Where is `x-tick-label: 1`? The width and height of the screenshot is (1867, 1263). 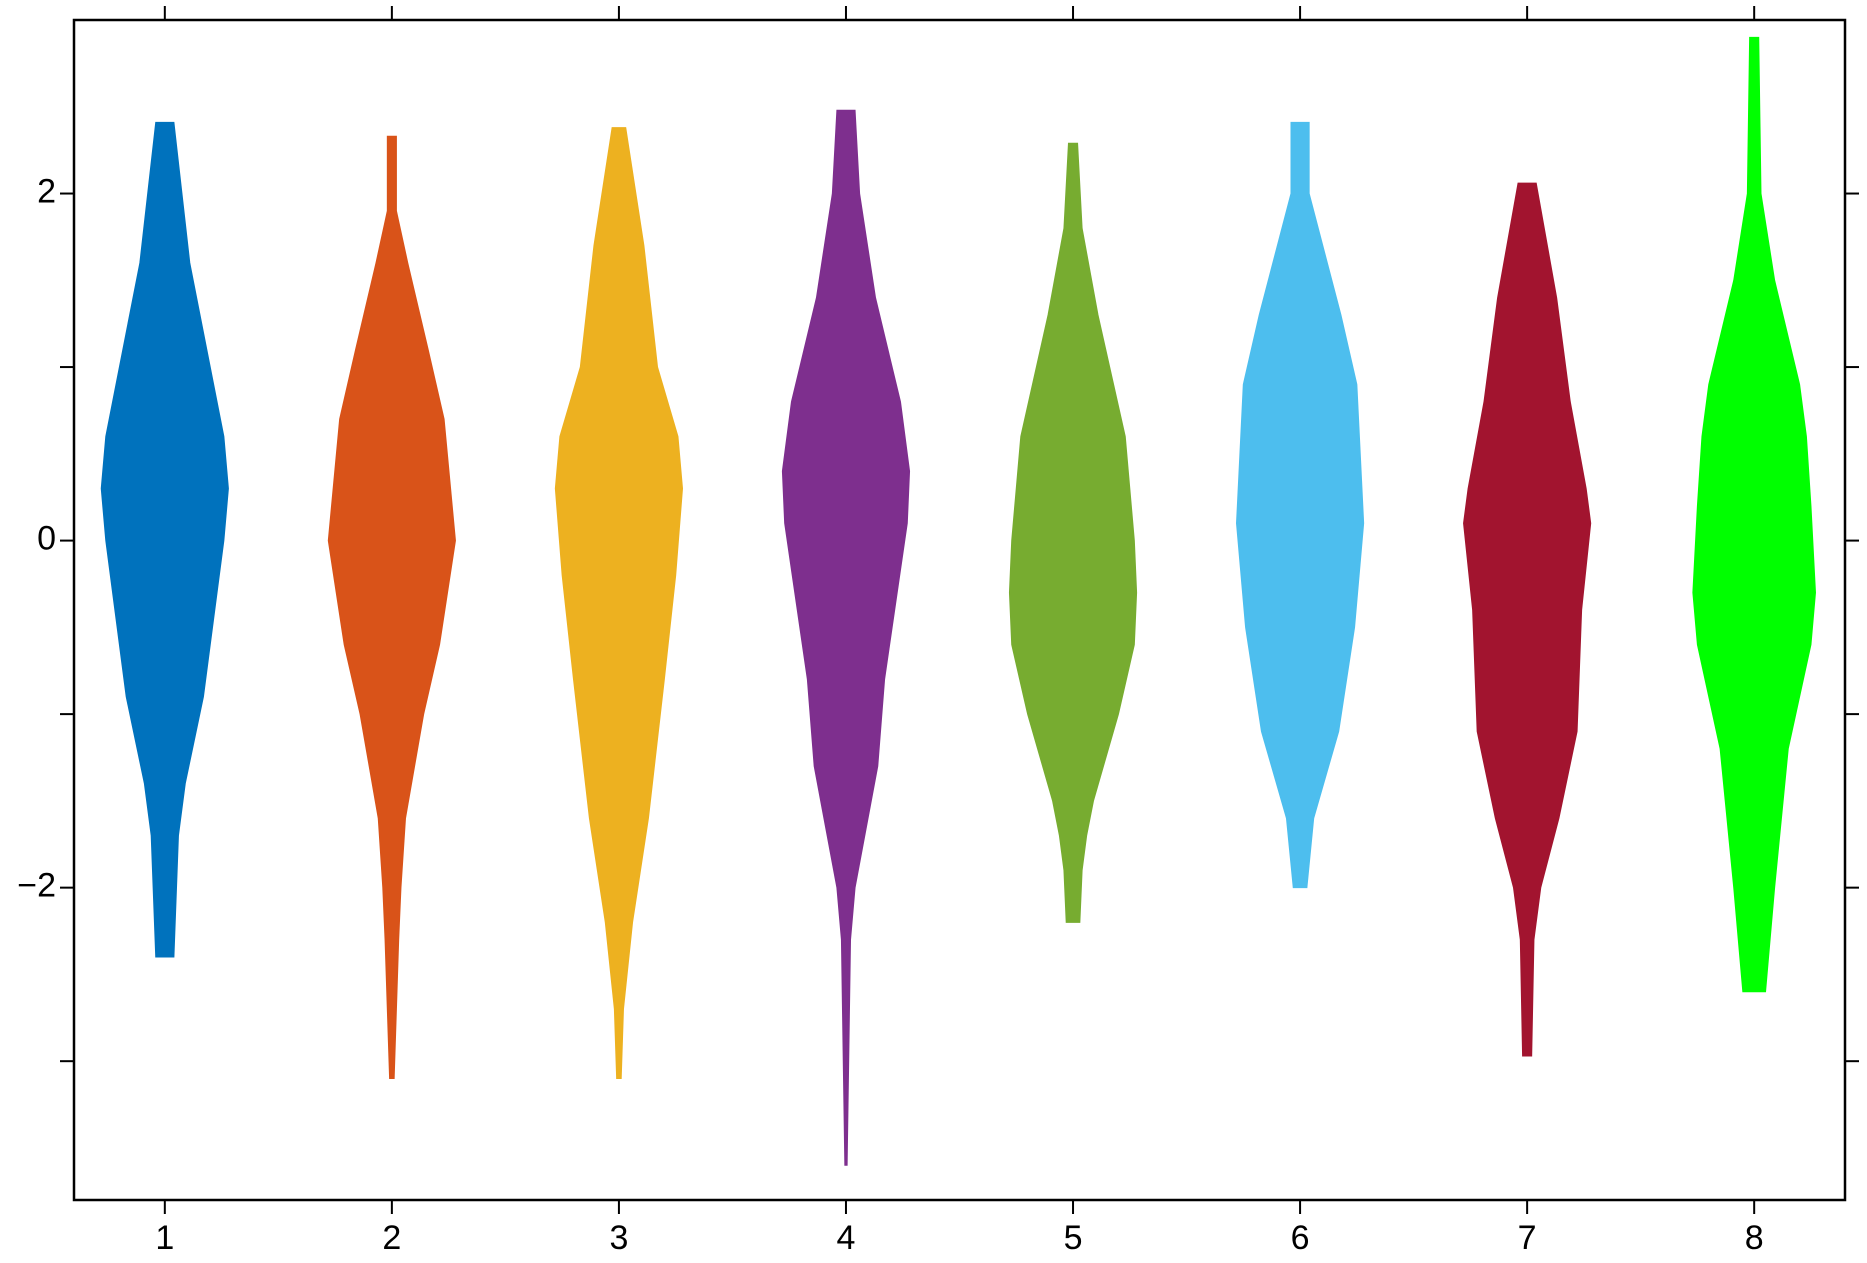 x-tick-label: 1 is located at coordinates (164, 1238).